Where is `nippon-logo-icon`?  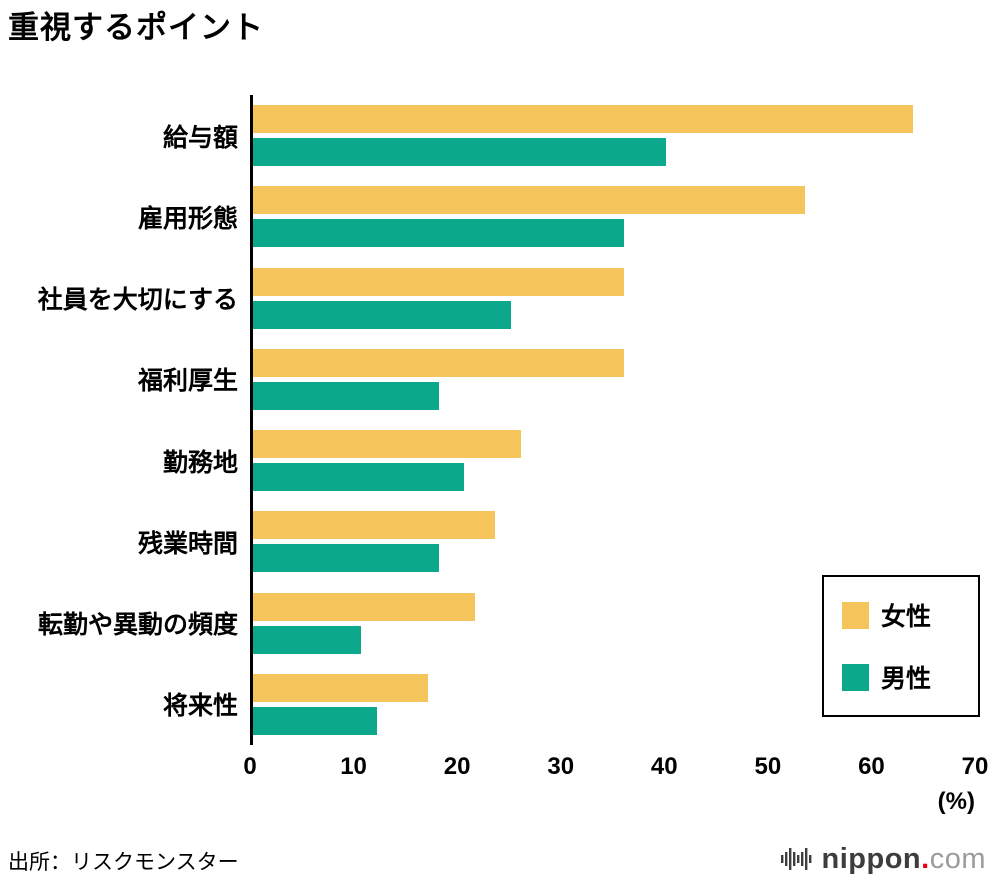
nippon-logo-icon is located at coordinates (795, 859).